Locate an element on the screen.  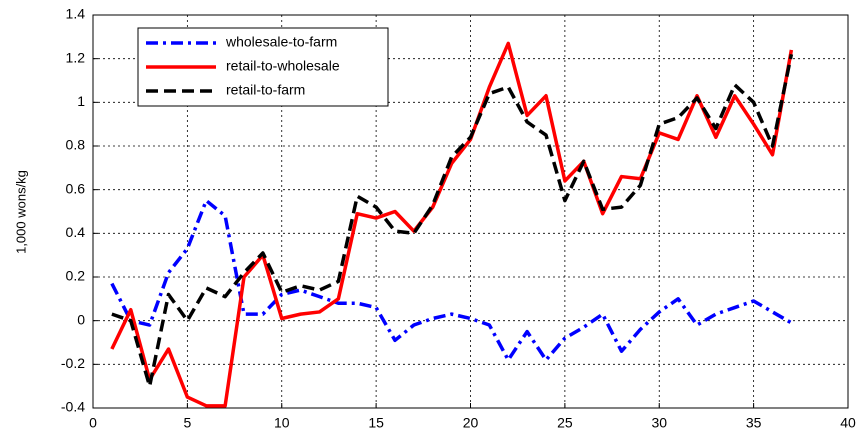
y-tick-label: 0.4 is located at coordinates (76, 232).